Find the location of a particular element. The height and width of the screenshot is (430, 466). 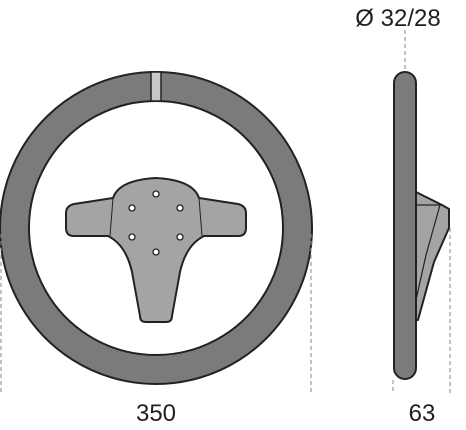

wheel-diameter-label: 350 is located at coordinates (156, 413).